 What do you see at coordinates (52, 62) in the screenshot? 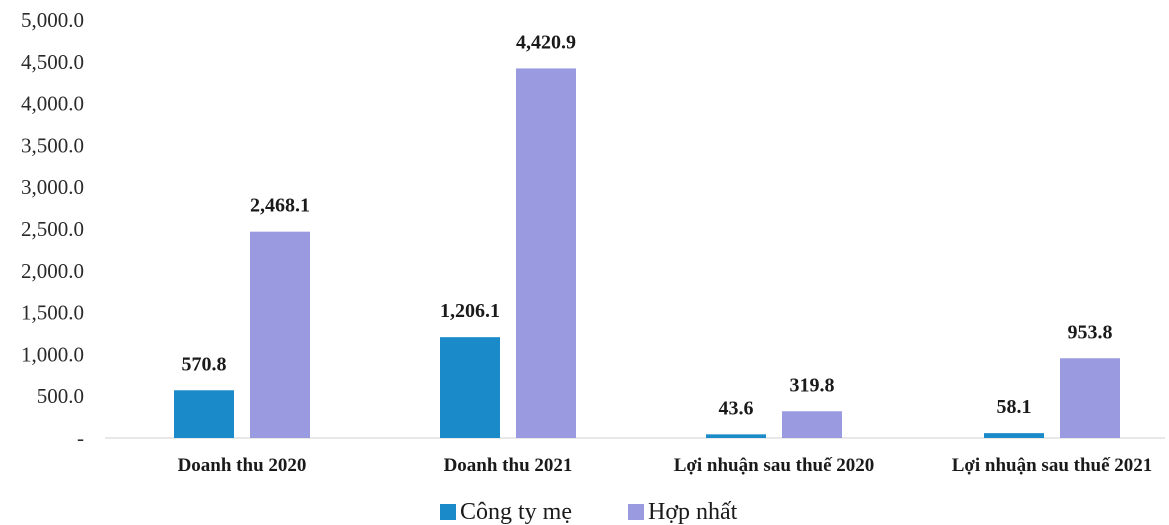
I see `y-tick-label: 4,500.0` at bounding box center [52, 62].